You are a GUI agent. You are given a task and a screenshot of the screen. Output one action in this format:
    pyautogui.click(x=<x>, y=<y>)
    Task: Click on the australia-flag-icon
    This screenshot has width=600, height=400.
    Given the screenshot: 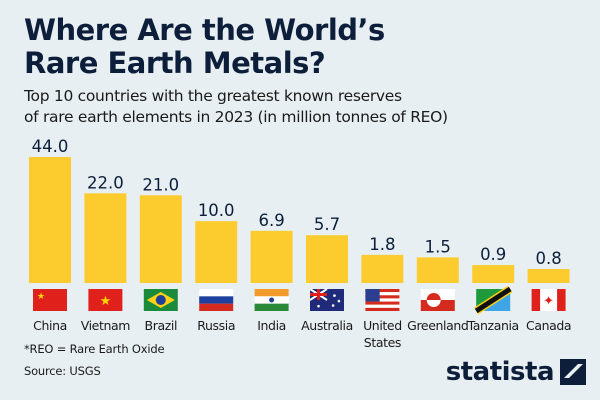 What is the action you would take?
    pyautogui.click(x=326, y=299)
    